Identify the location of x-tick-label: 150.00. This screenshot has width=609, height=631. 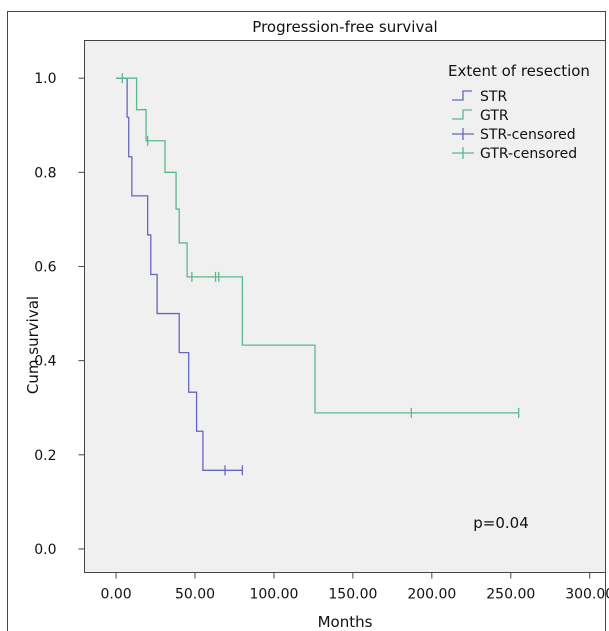
(352, 595).